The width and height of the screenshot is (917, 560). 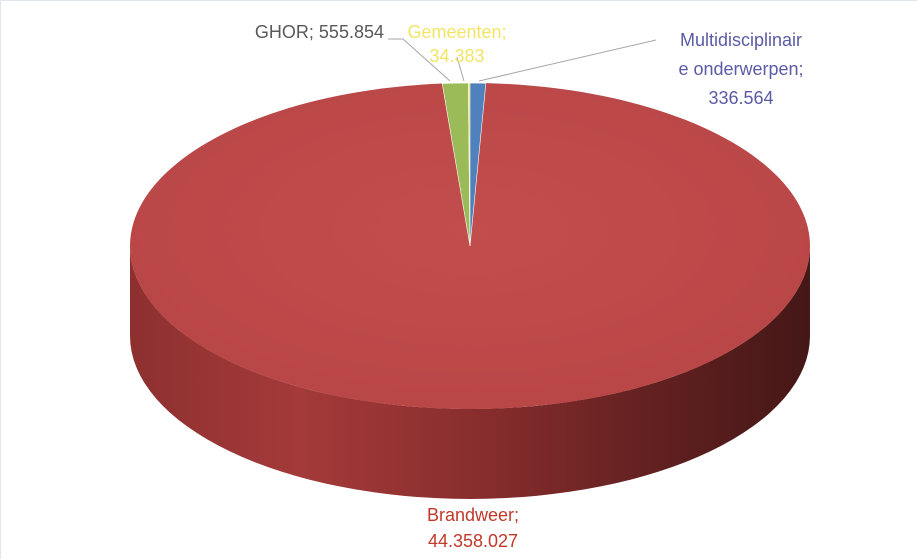 What do you see at coordinates (456, 44) in the screenshot?
I see `data-label-gemeenten: Gemeenten; 34.383` at bounding box center [456, 44].